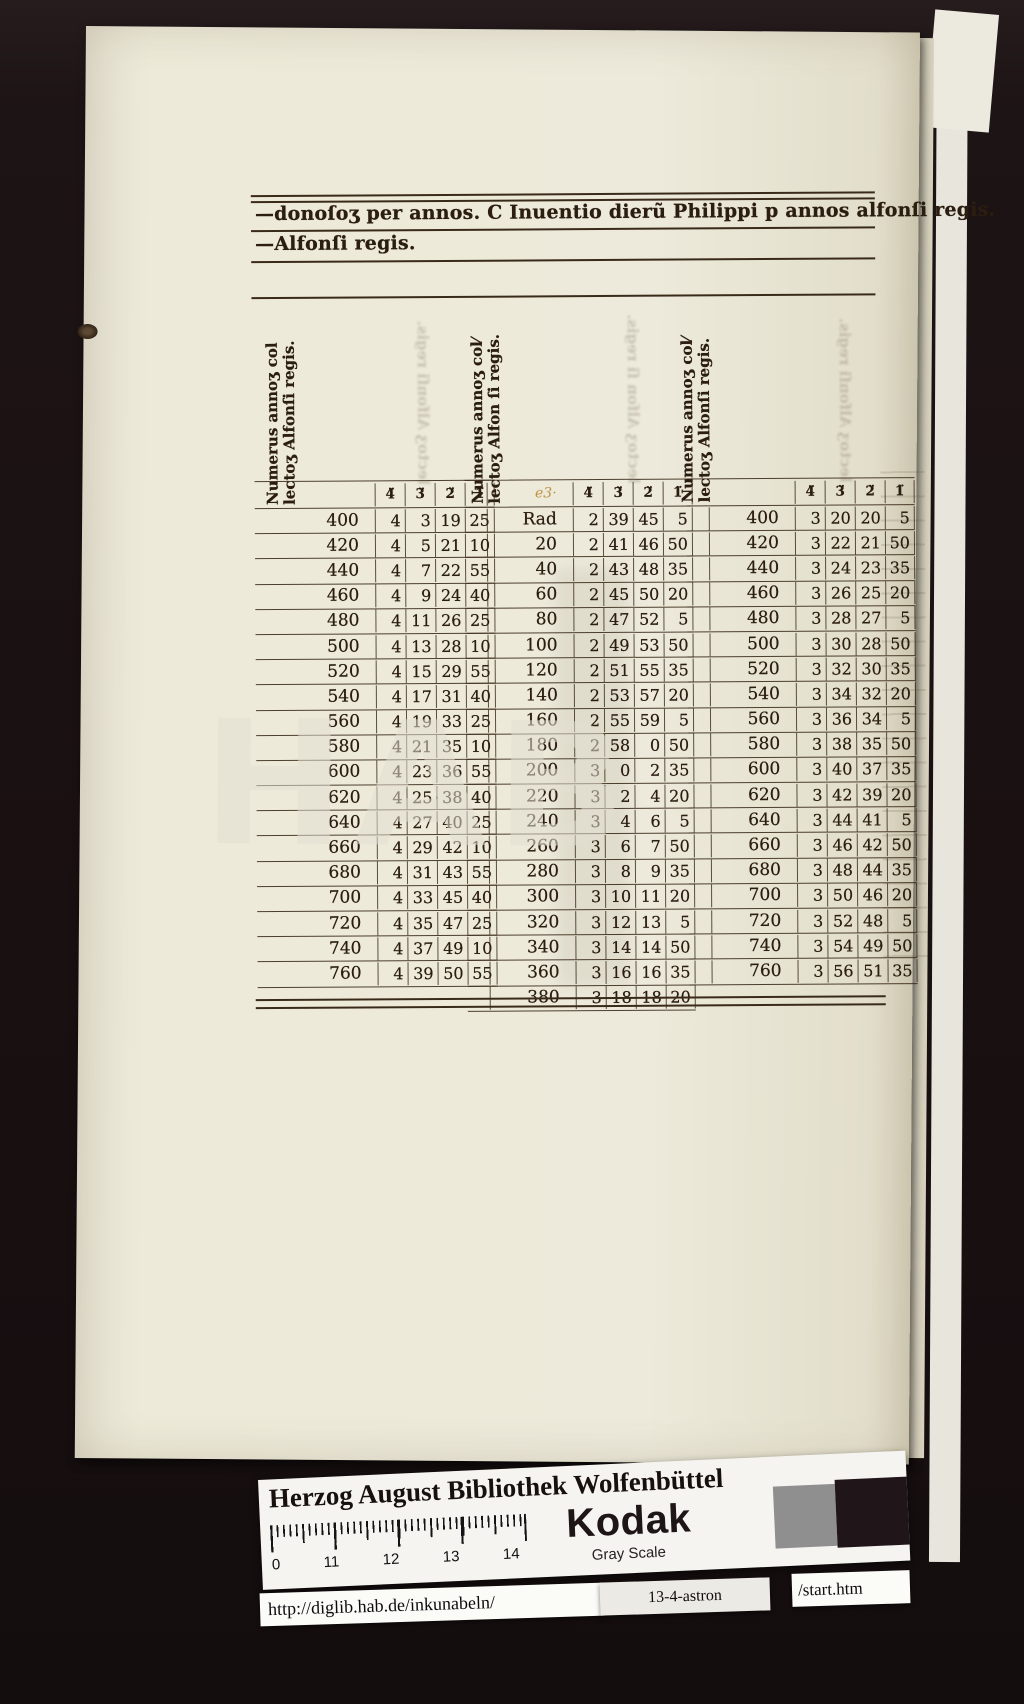 The width and height of the screenshot is (1024, 1704). I want to click on backing-strip, so click(948, 791).